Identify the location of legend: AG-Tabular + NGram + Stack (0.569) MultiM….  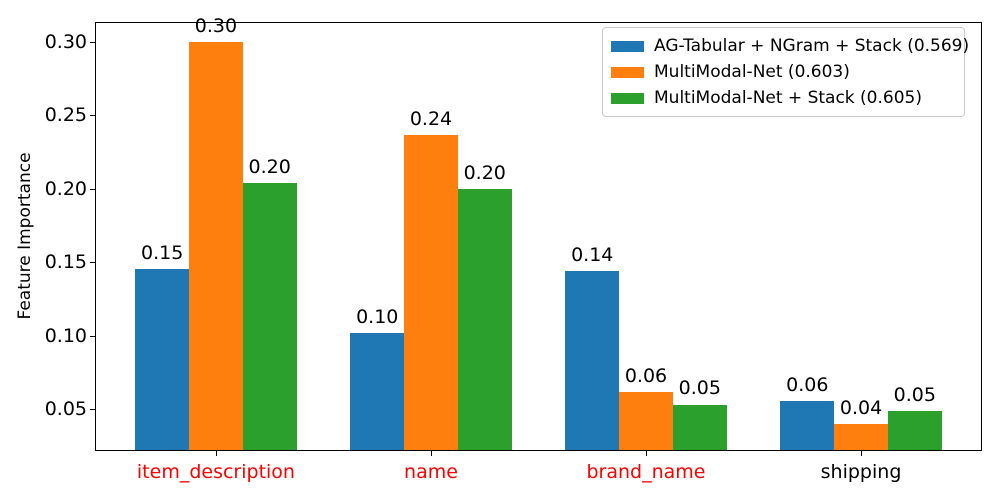
(785, 72).